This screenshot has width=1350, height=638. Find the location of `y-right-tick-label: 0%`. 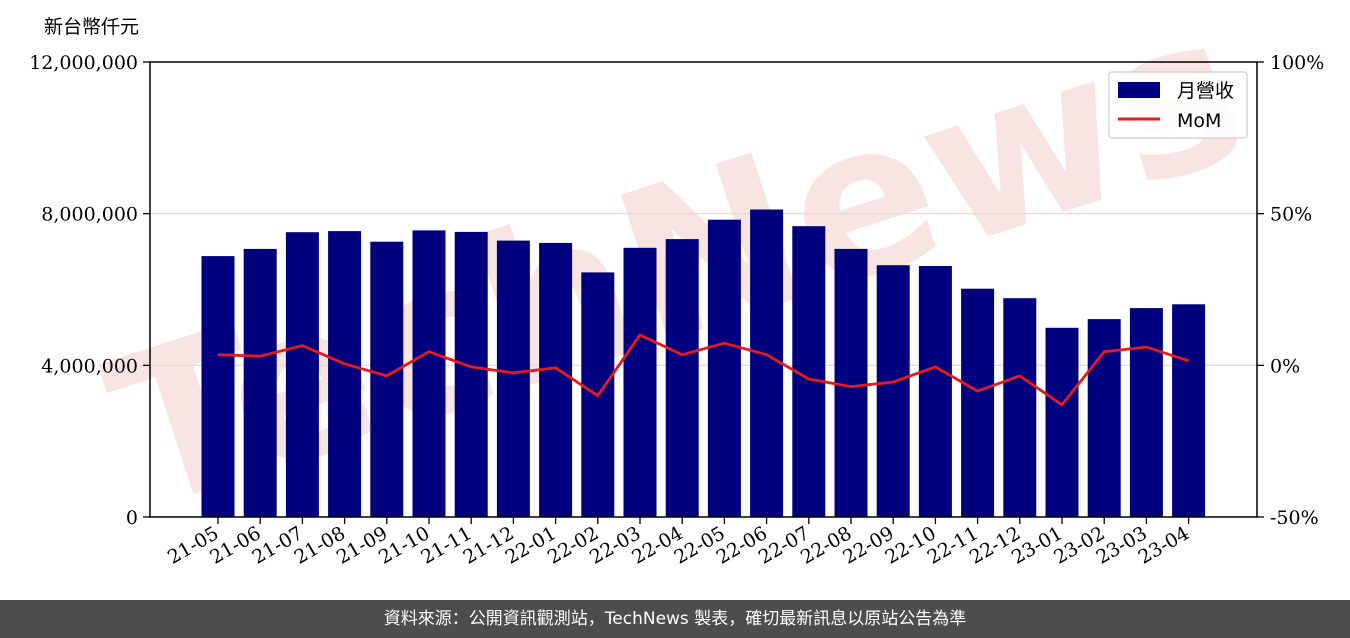

y-right-tick-label: 0% is located at coordinates (1285, 366).